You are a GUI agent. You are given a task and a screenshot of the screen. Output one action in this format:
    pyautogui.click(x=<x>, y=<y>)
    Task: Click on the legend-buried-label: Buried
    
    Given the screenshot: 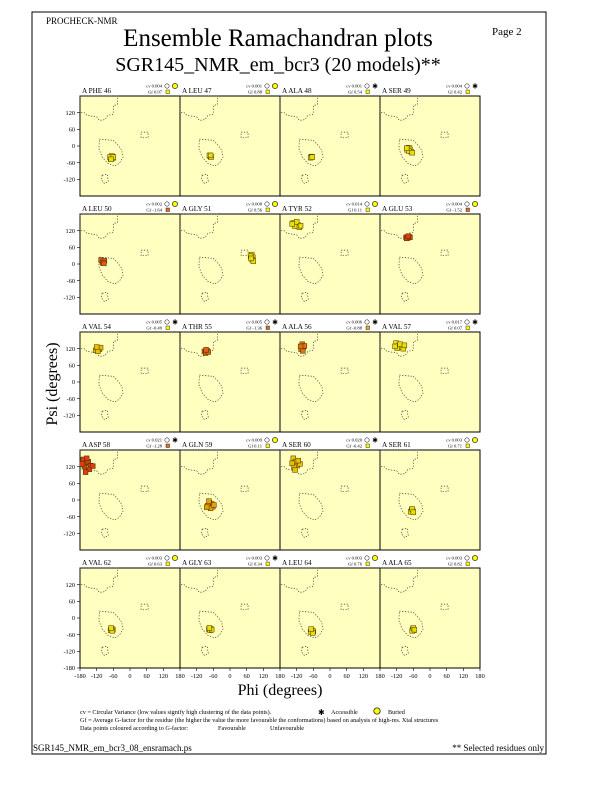 What is the action you would take?
    pyautogui.click(x=397, y=712)
    